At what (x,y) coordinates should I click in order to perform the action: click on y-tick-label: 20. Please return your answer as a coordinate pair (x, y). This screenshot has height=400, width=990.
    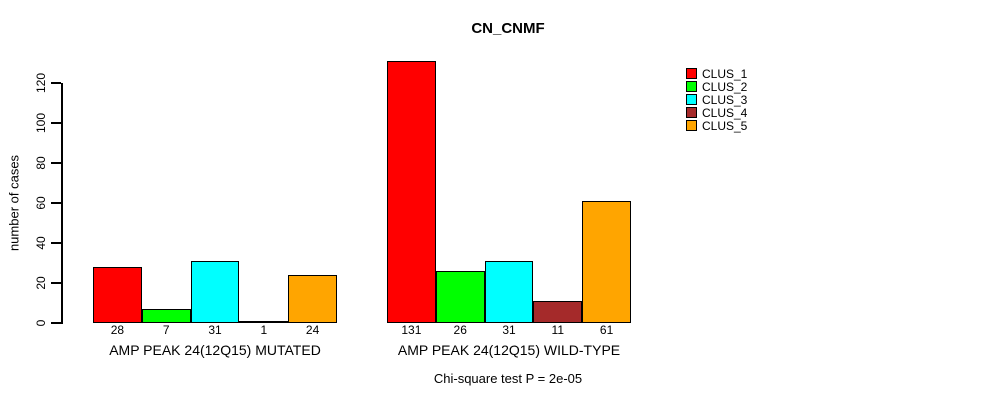
    Looking at the image, I should click on (41, 283).